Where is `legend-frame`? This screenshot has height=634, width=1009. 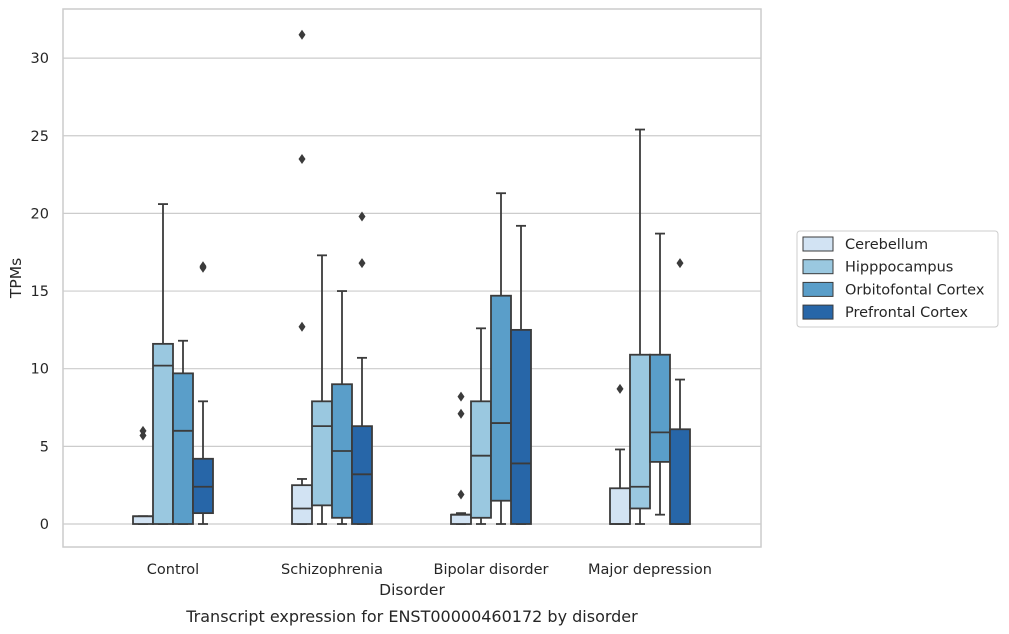
legend-frame is located at coordinates (897, 279).